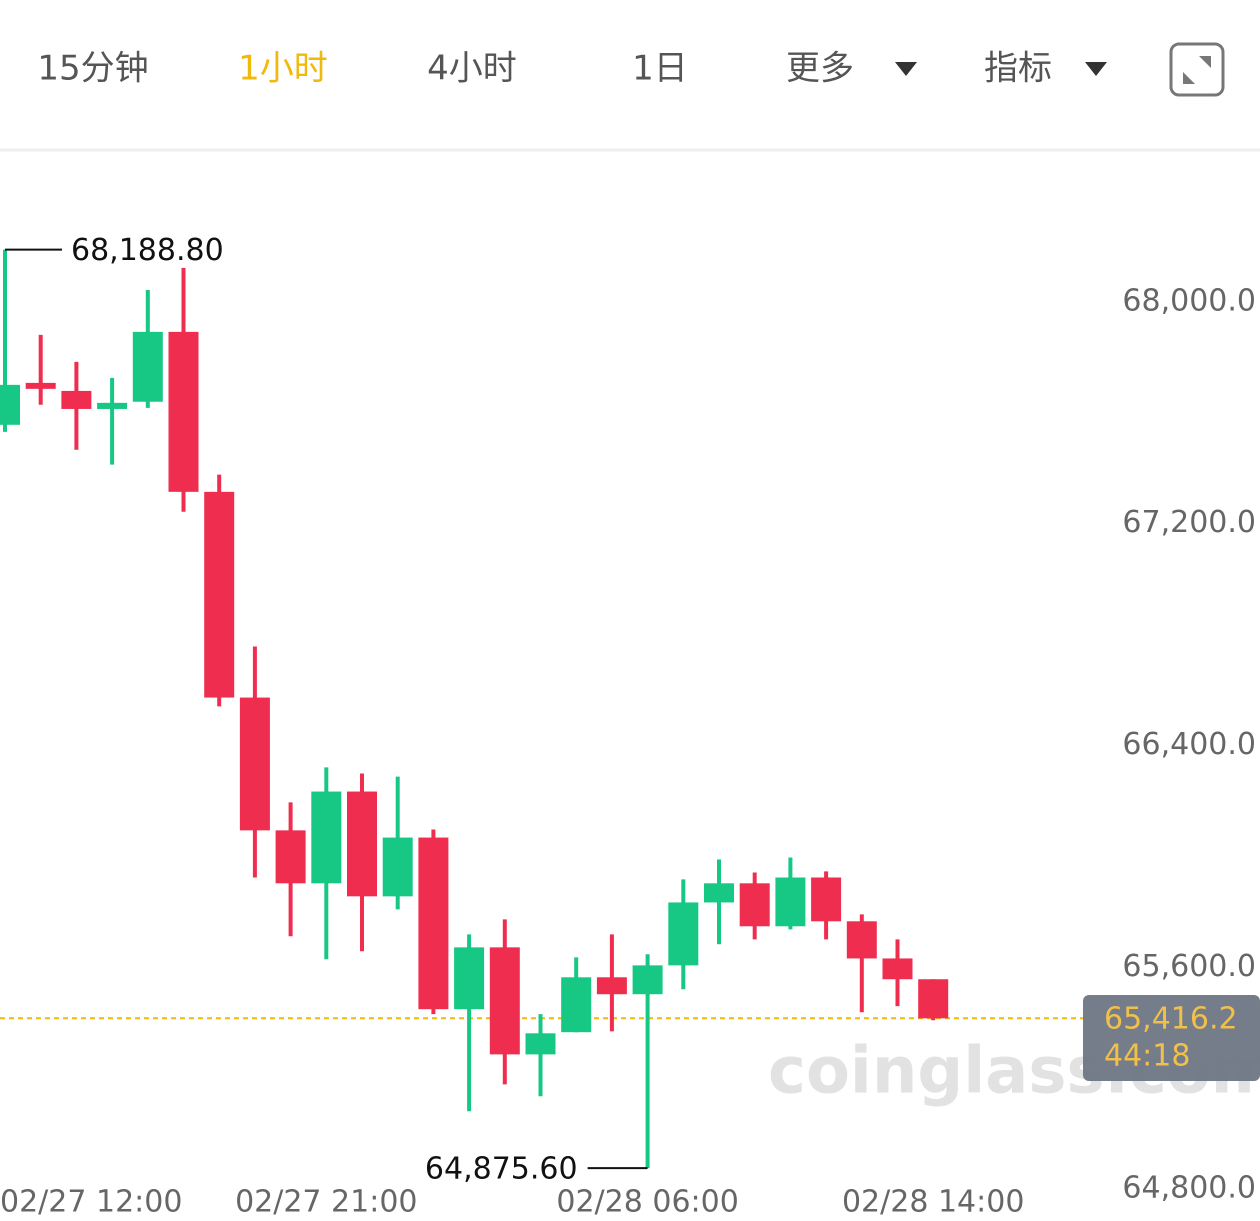 This screenshot has height=1221, width=1260. I want to click on tab: 指标, so click(1018, 69).